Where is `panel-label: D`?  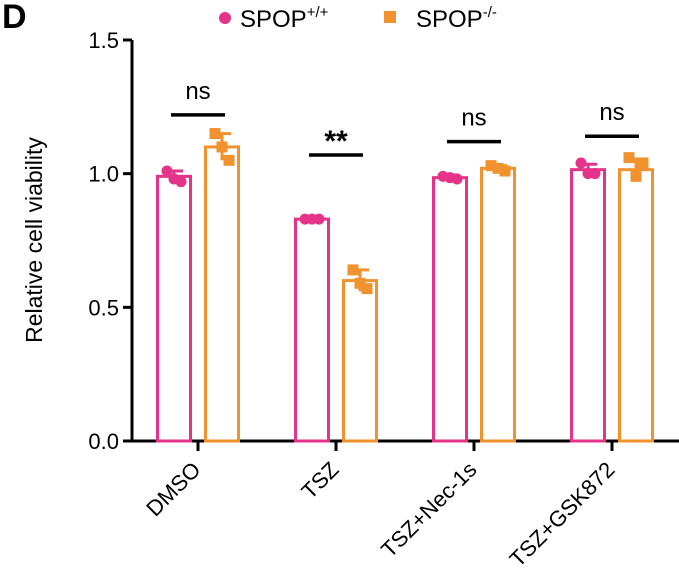 panel-label: D is located at coordinates (14, 18).